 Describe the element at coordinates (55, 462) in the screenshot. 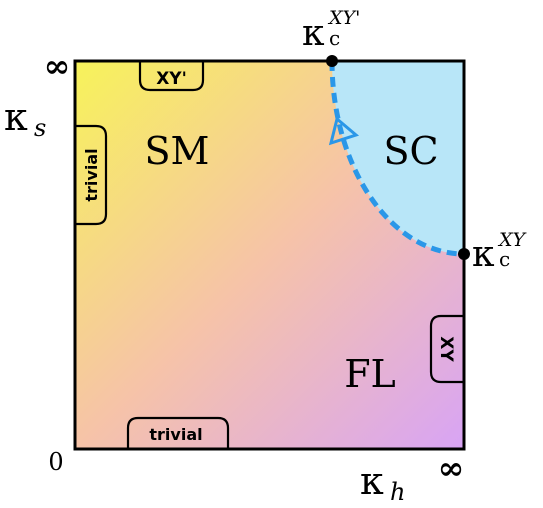

I see `origin-label: 0` at that location.